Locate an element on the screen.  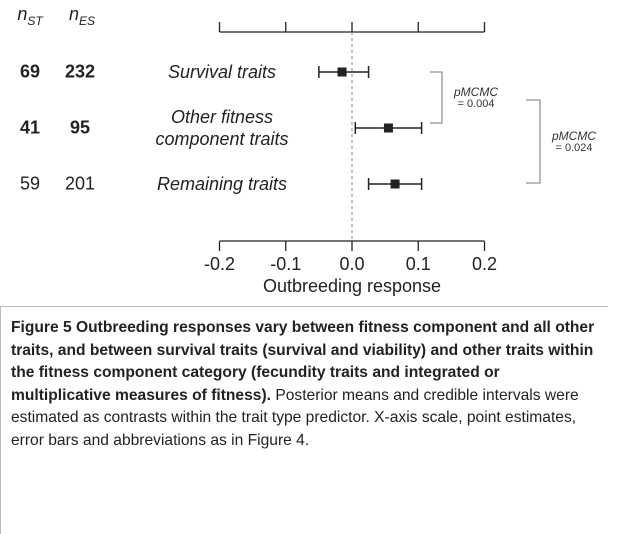
category-label: Remaining traits is located at coordinates (222, 184).